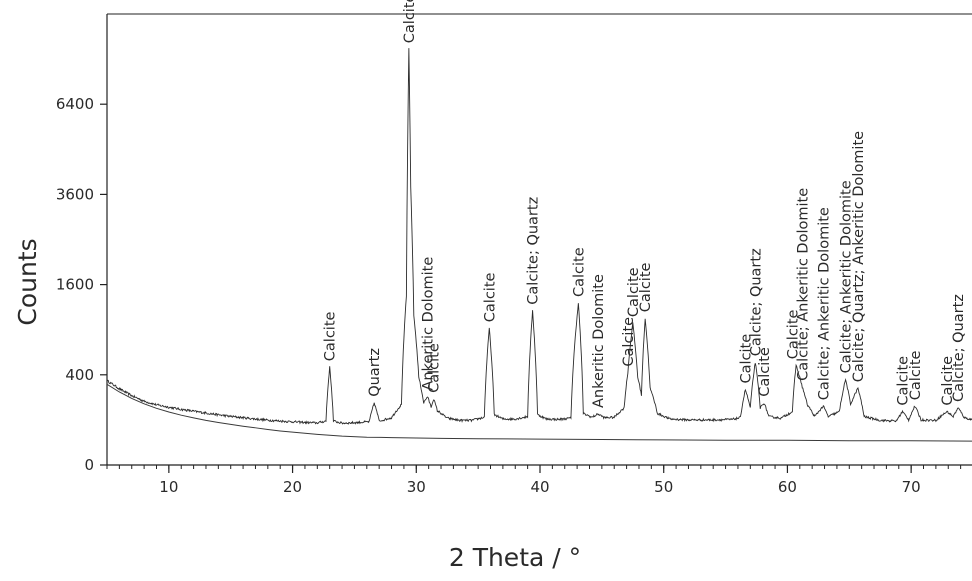 The height and width of the screenshot is (581, 972). What do you see at coordinates (89, 465) in the screenshot?
I see `y-tick-label: 0` at bounding box center [89, 465].